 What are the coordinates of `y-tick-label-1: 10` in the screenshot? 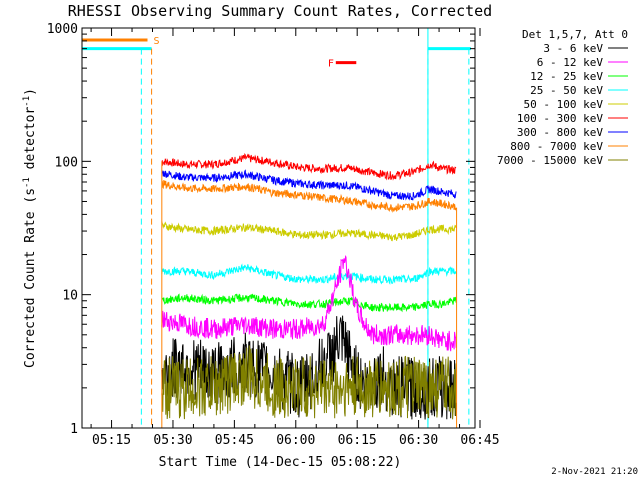 It's located at (70, 296).